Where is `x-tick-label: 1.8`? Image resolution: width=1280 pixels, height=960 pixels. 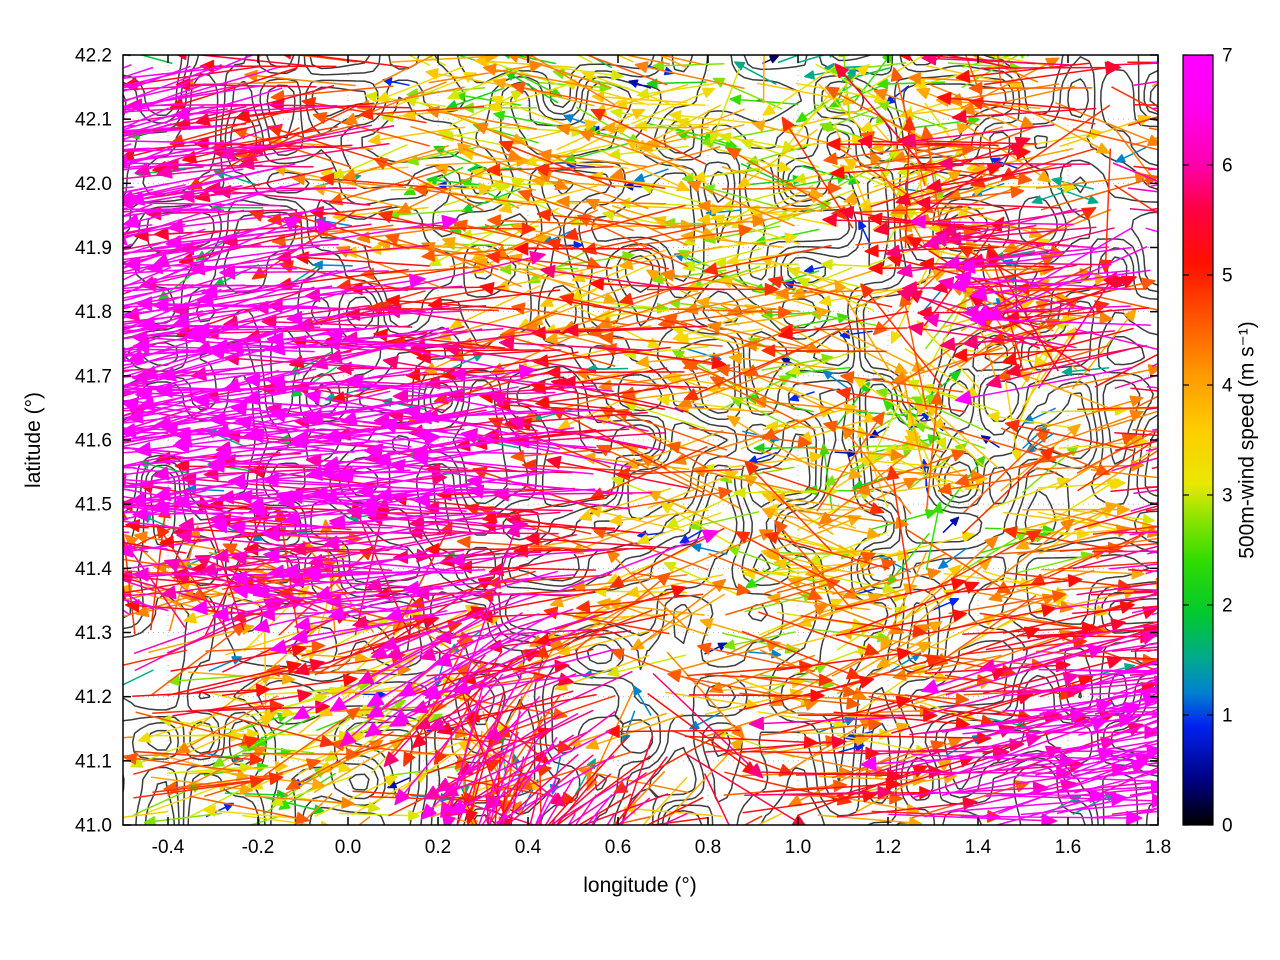
x-tick-label: 1.8 is located at coordinates (1158, 847).